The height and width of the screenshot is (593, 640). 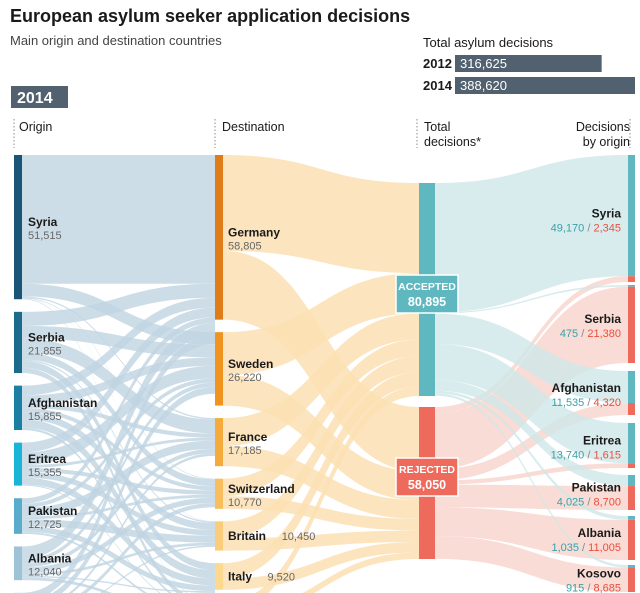 What do you see at coordinates (531, 442) in the screenshot?
I see `flow-rejected-to-afghanistan` at bounding box center [531, 442].